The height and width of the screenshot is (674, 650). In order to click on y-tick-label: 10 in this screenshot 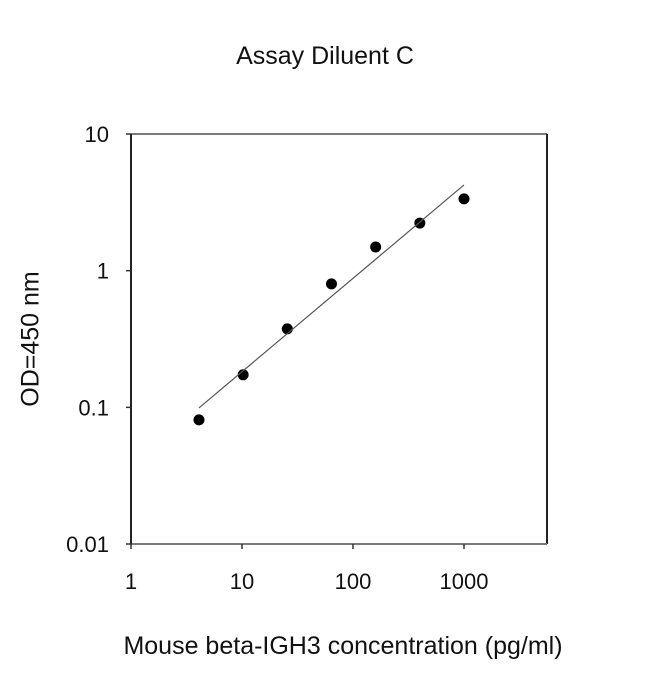, I will do `click(97, 134)`.